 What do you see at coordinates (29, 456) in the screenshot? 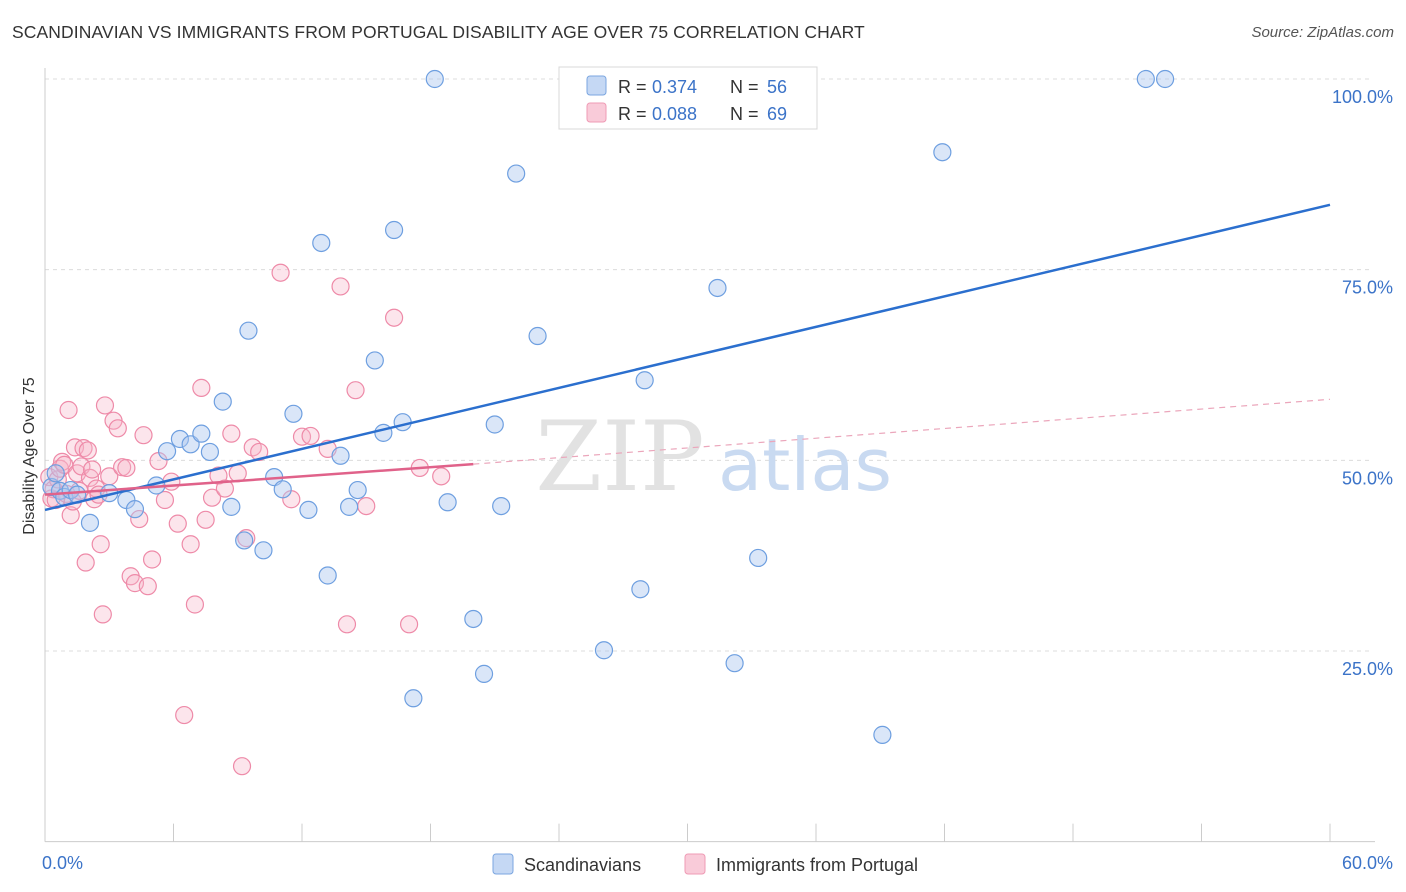
I see `y-axis-label: Disability Age Over 75` at bounding box center [29, 456].